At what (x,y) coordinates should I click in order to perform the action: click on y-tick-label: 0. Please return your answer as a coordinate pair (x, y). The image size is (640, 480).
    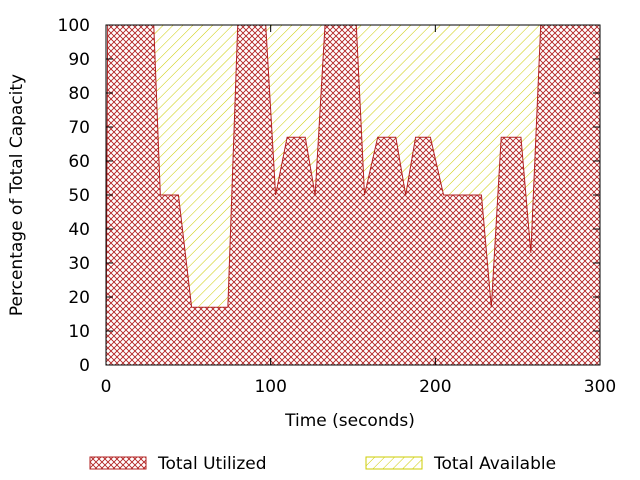
    Looking at the image, I should click on (84, 366).